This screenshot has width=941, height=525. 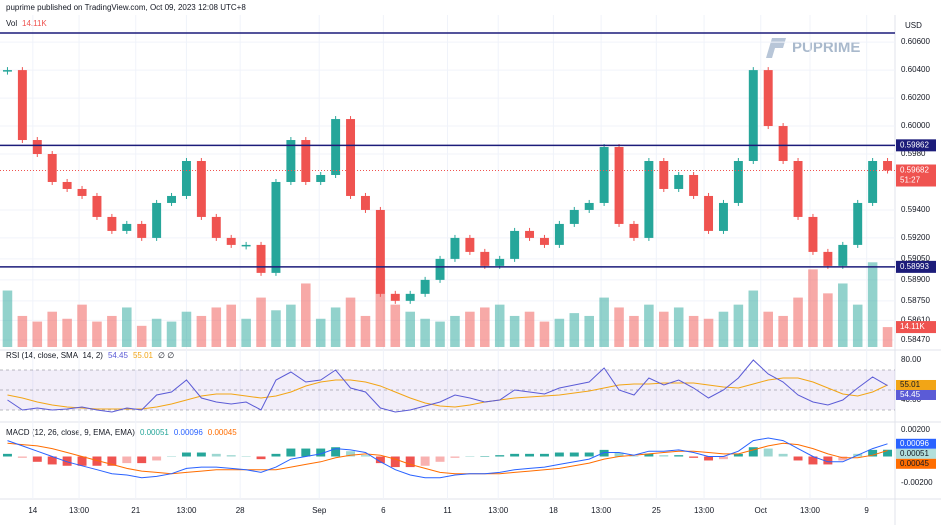 I want to click on volume-label-box, so click(x=916, y=327).